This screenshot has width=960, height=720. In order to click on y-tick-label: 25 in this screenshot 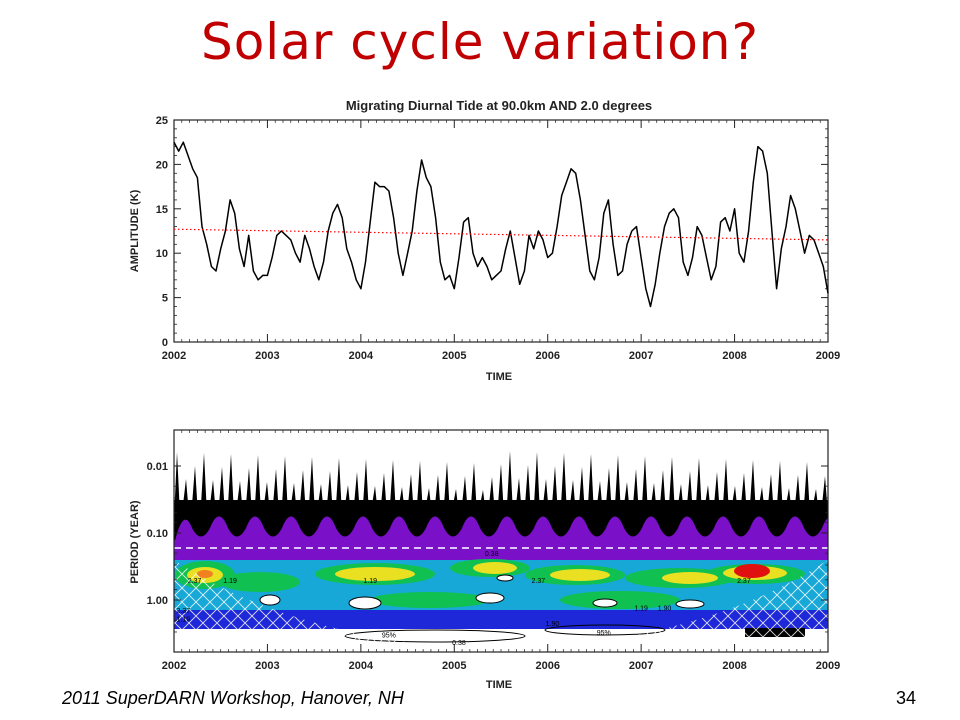, I will do `click(162, 121)`.